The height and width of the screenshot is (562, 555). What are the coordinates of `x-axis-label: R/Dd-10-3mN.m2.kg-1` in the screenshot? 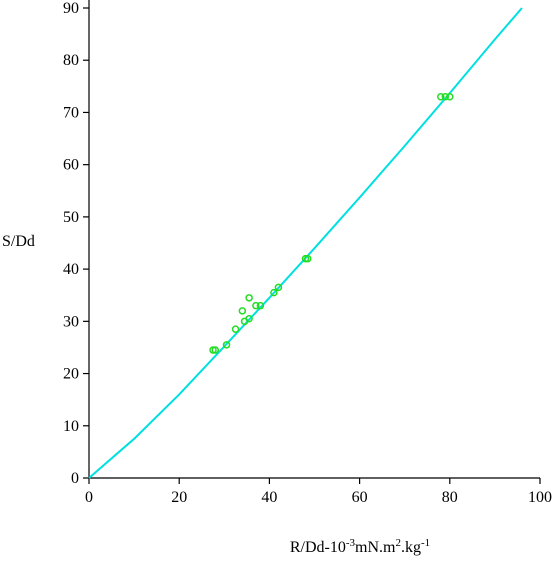 It's located at (360, 546).